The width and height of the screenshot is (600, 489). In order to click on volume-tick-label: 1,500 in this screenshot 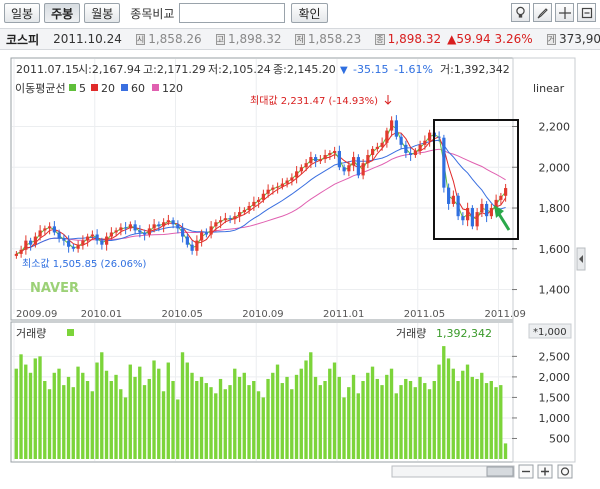, I will do `click(555, 397)`.